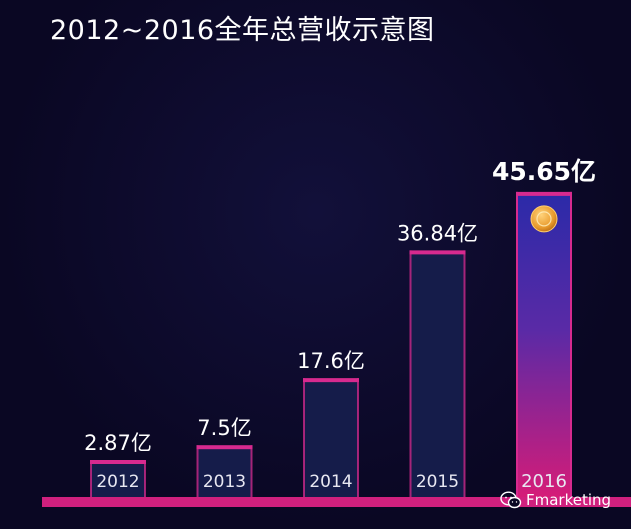 The width and height of the screenshot is (631, 529). I want to click on bar-edge-right-2012, so click(145, 478).